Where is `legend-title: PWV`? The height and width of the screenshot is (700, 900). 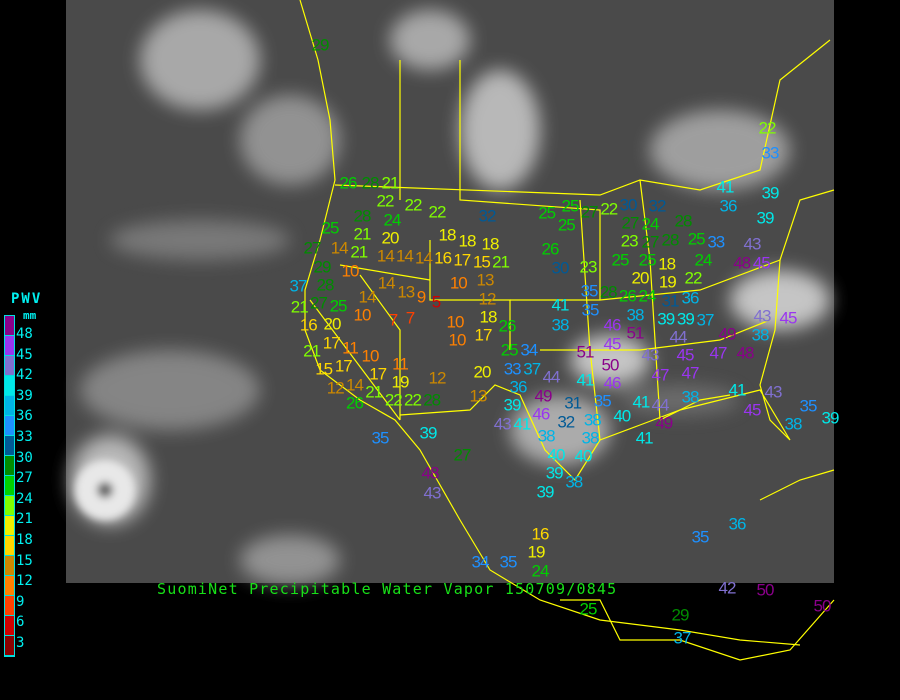
legend-title: PWV is located at coordinates (27, 299).